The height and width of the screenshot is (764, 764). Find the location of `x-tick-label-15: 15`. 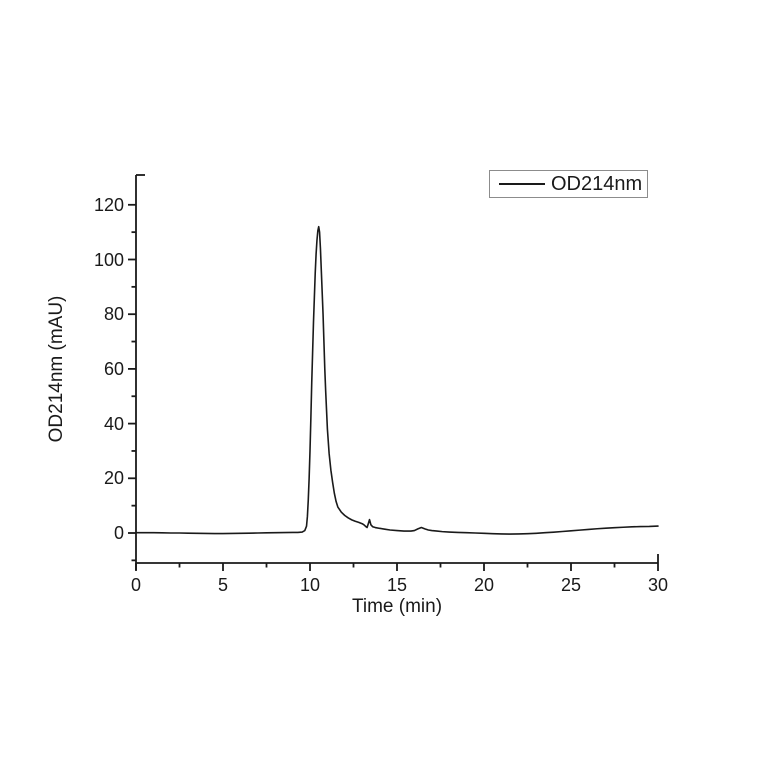

x-tick-label-15: 15 is located at coordinates (397, 585).